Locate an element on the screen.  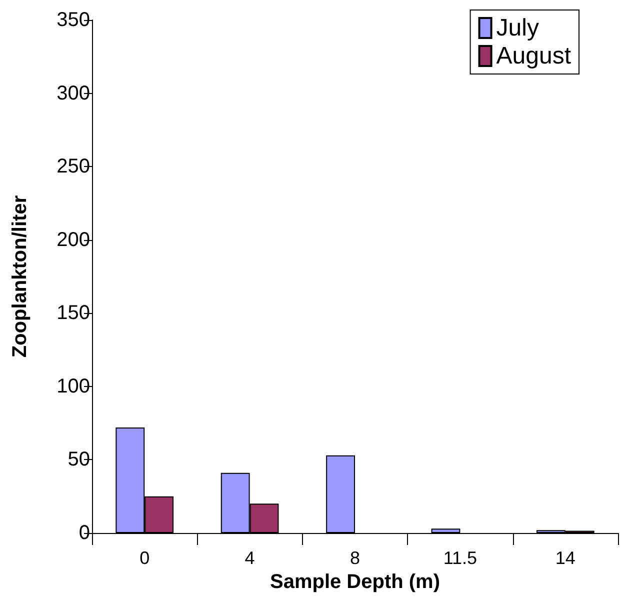
y-tick-label: 100 is located at coordinates (73, 386).